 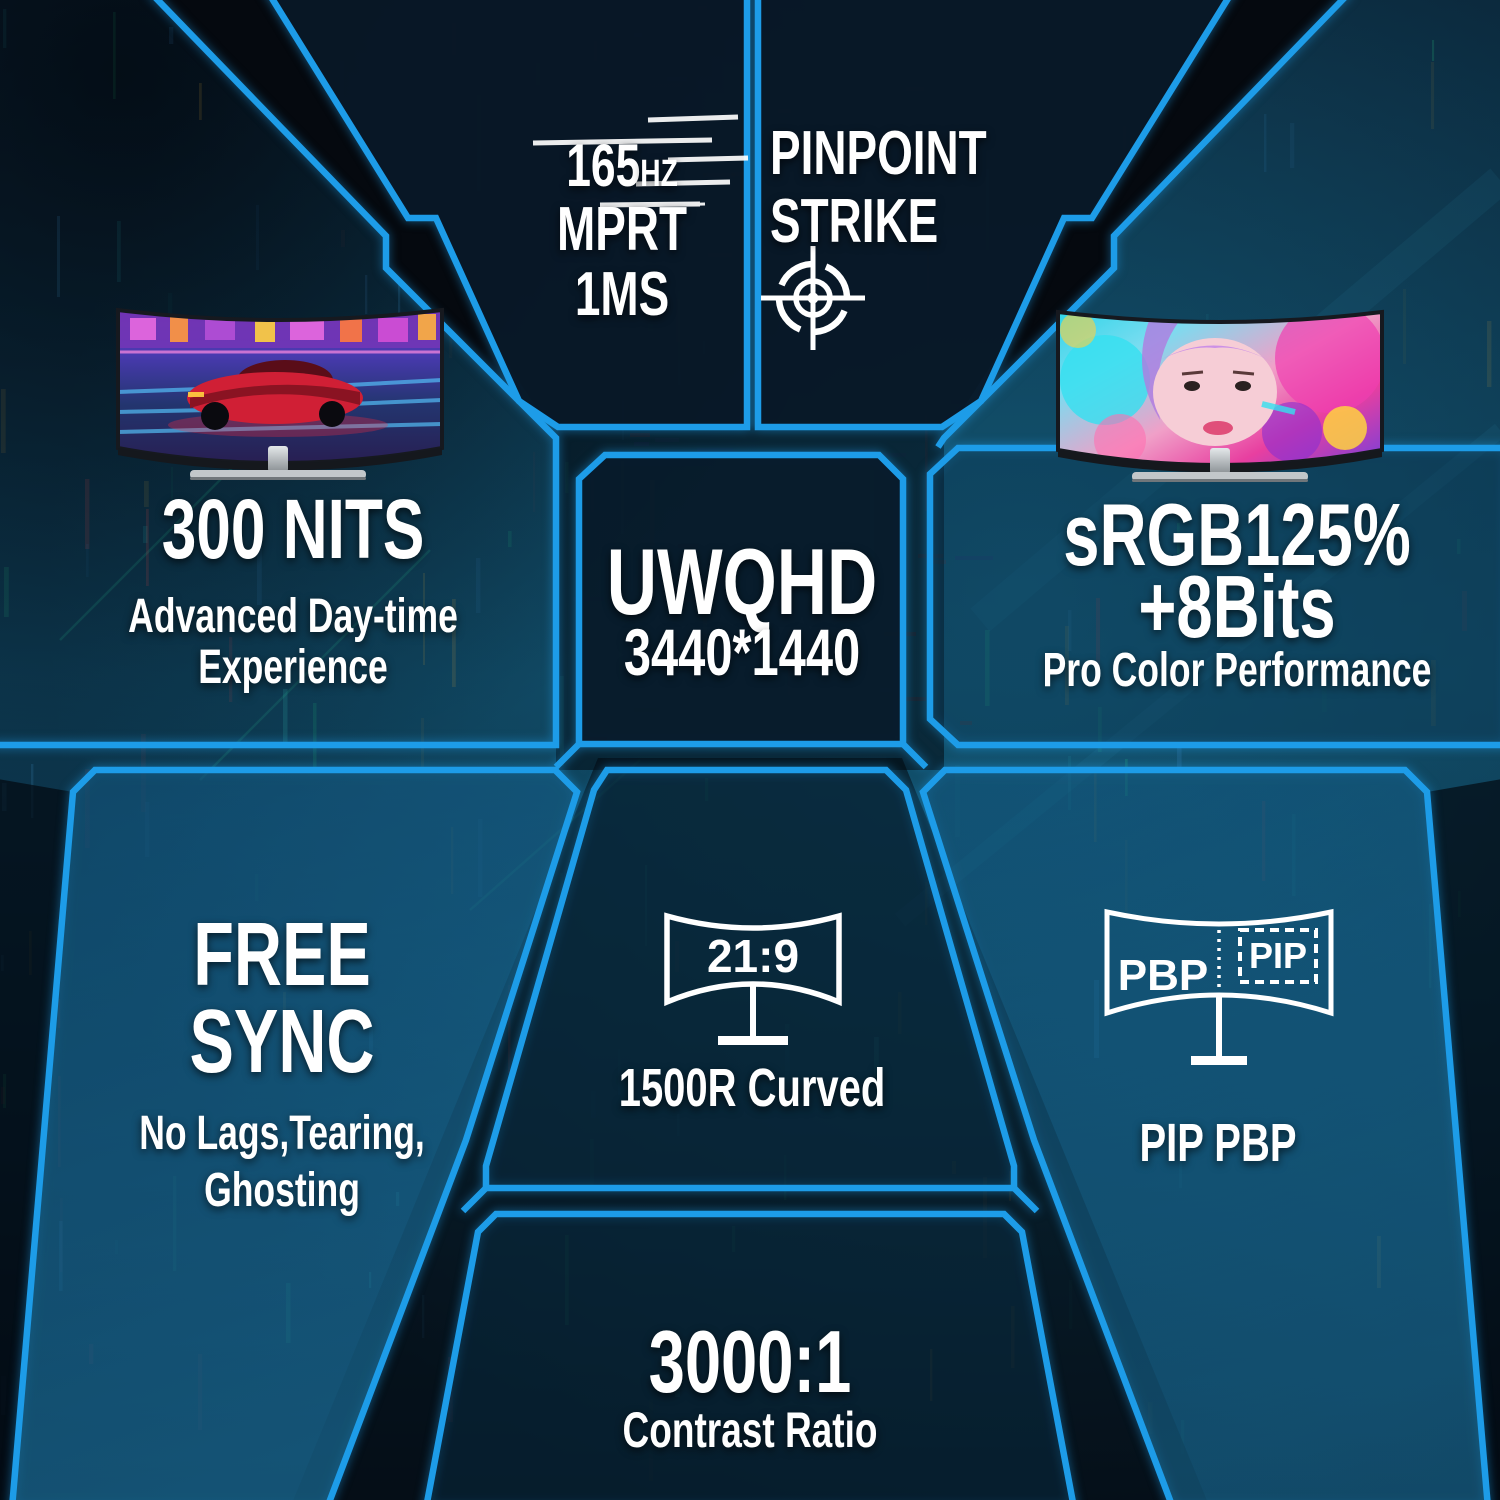 What do you see at coordinates (293, 529) in the screenshot?
I see `brightness-title: 300 NITS` at bounding box center [293, 529].